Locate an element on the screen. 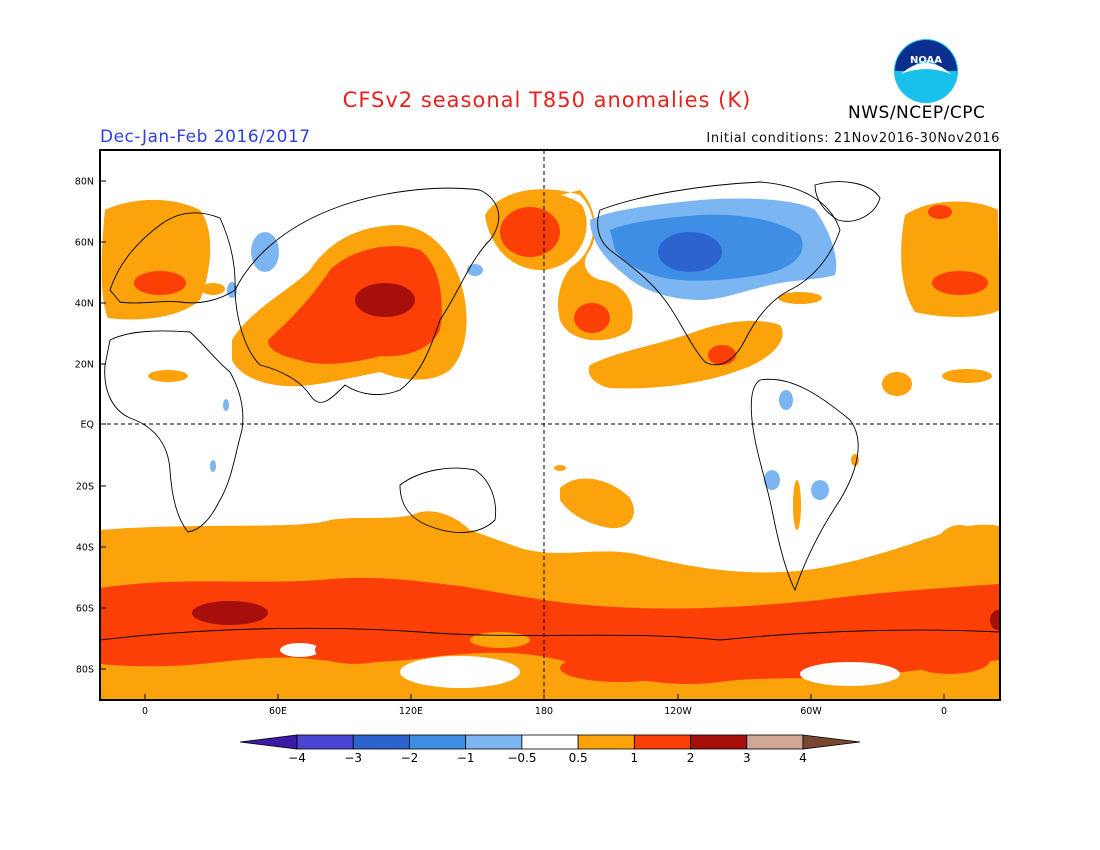  lat-tick-label: 80N is located at coordinates (84, 182).